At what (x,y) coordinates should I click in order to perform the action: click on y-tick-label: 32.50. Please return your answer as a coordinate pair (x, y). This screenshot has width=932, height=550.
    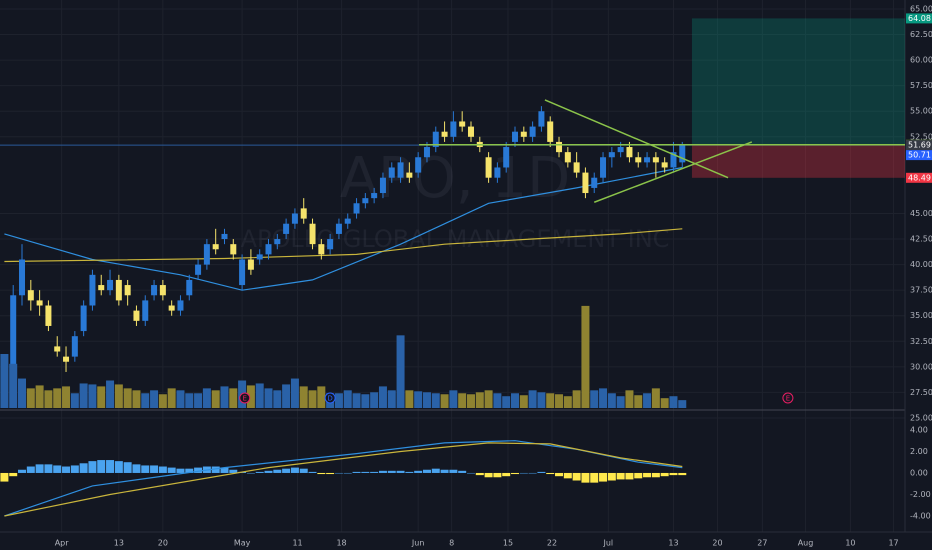
    Looking at the image, I should click on (921, 341).